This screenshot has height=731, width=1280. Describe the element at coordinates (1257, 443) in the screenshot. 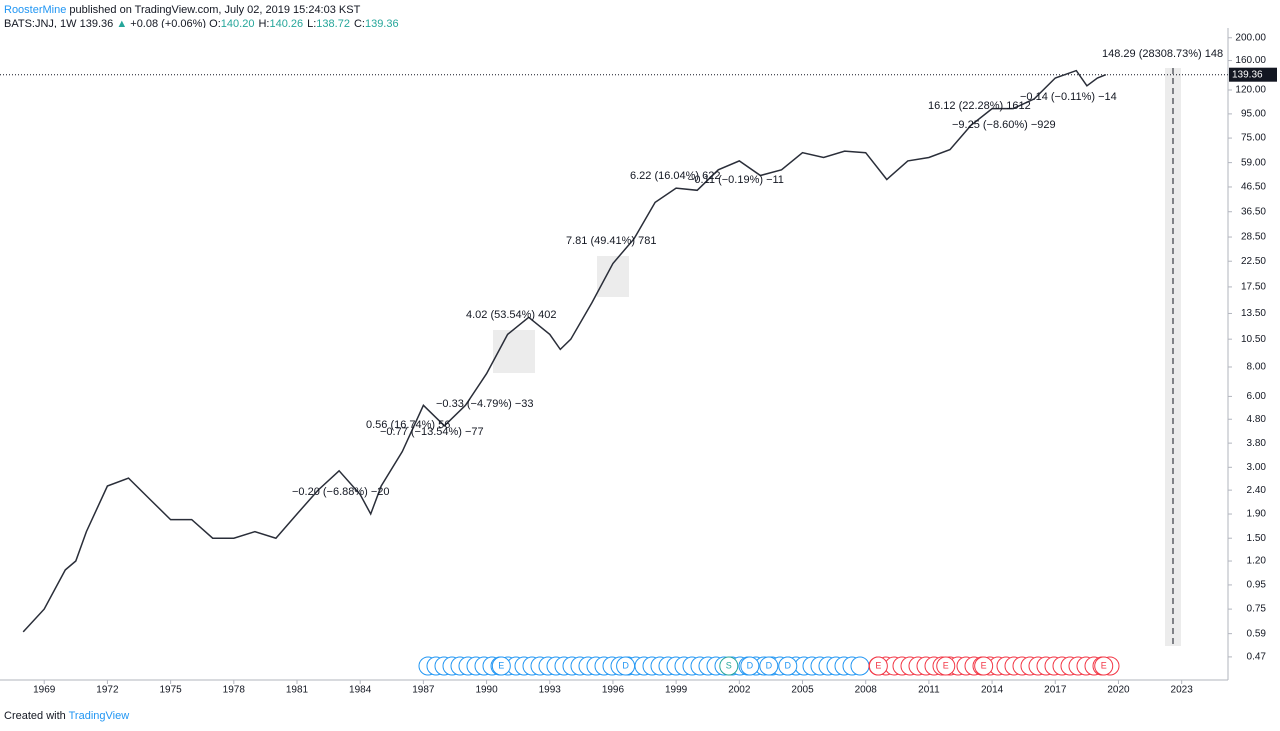

I see `y-tick-label: 3.80` at that location.